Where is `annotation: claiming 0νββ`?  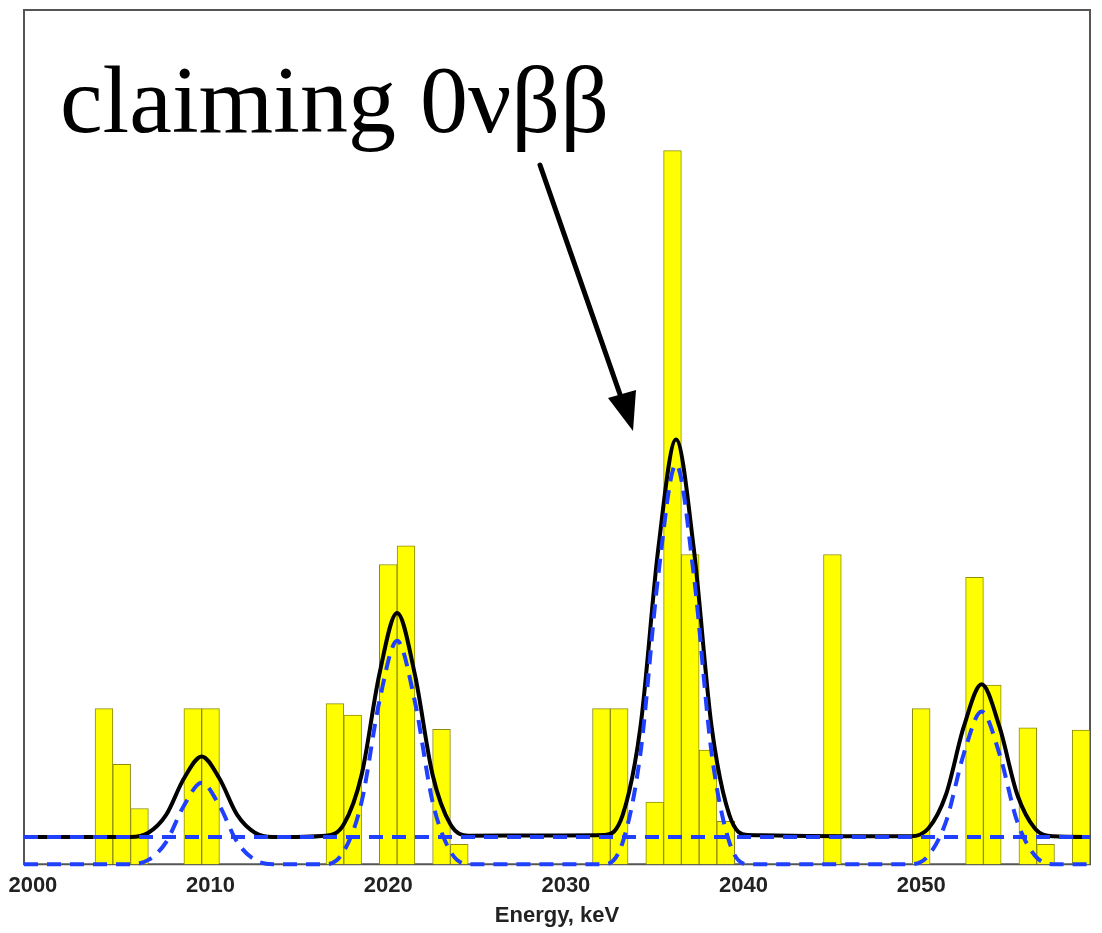
annotation: claiming 0νββ is located at coordinates (334, 99).